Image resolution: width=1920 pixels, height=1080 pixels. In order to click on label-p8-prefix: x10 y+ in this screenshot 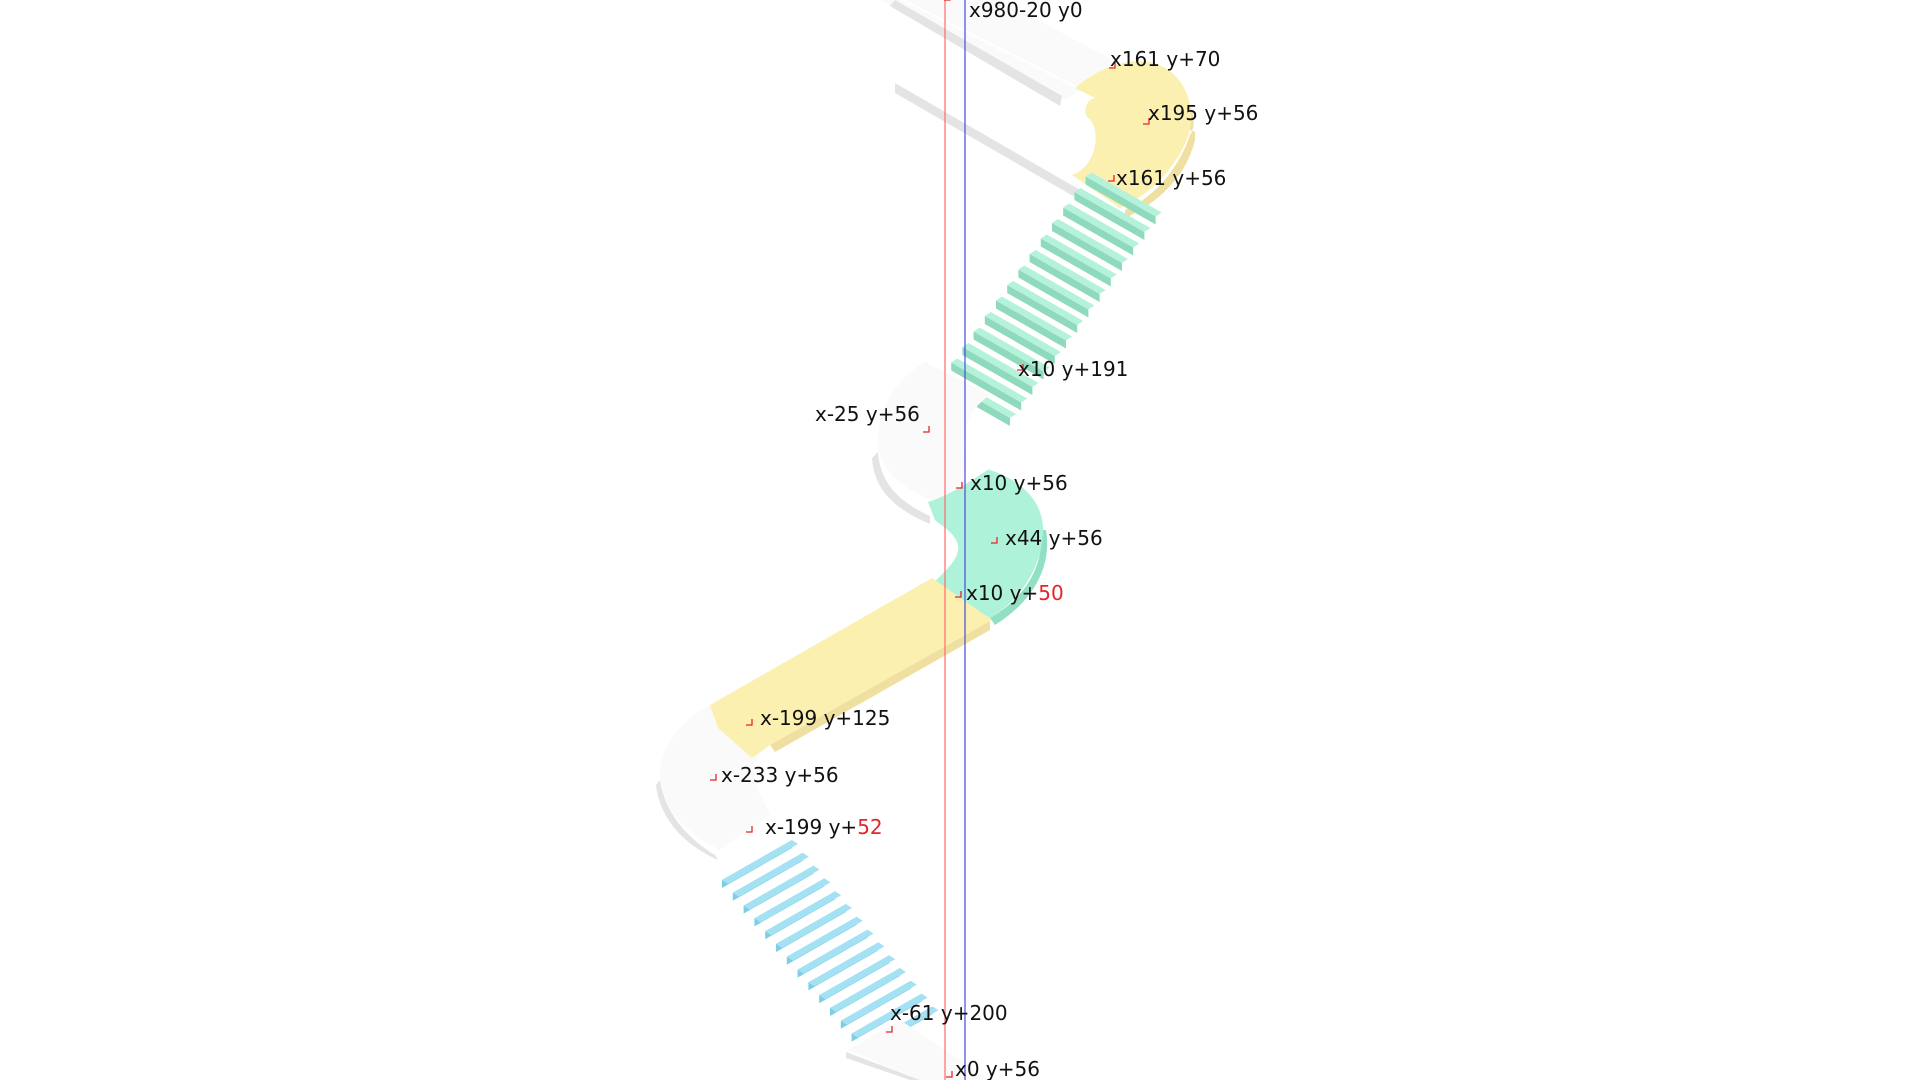, I will do `click(1002, 593)`.